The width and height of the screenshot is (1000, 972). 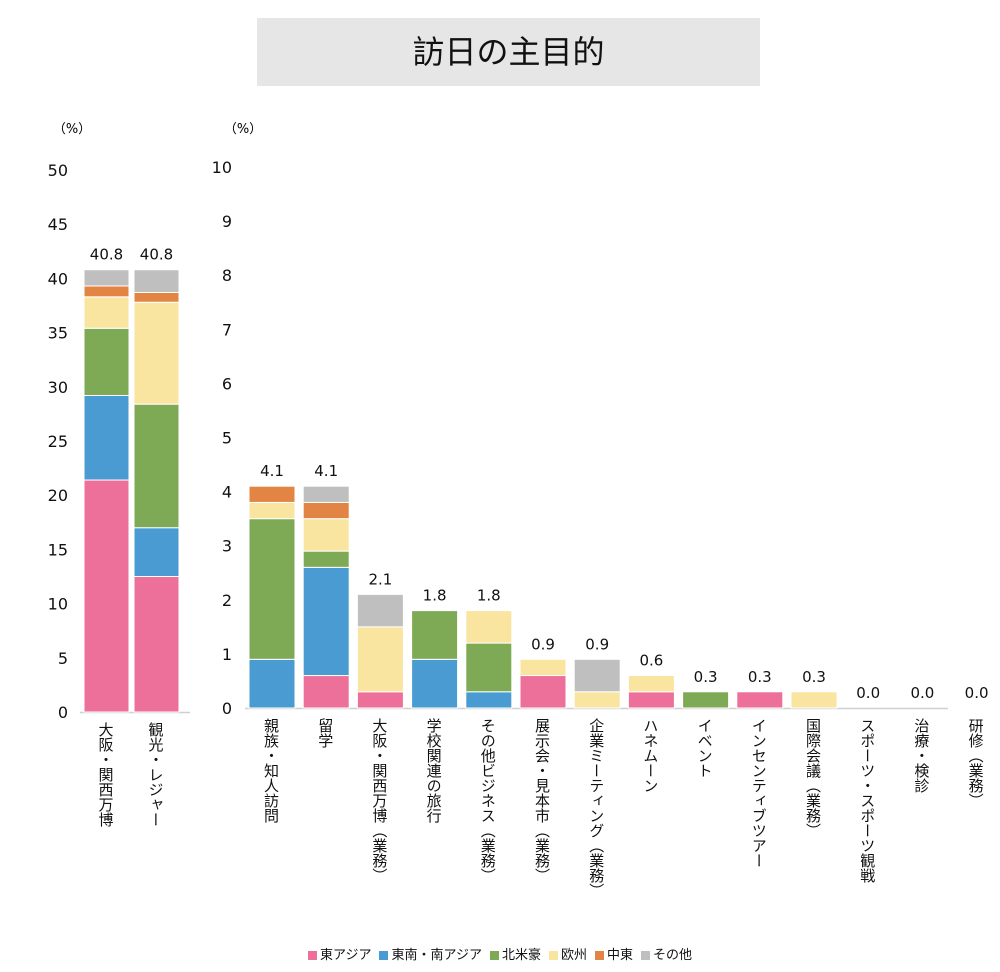 I want to click on legend-label: 東アジア, so click(x=345, y=955).